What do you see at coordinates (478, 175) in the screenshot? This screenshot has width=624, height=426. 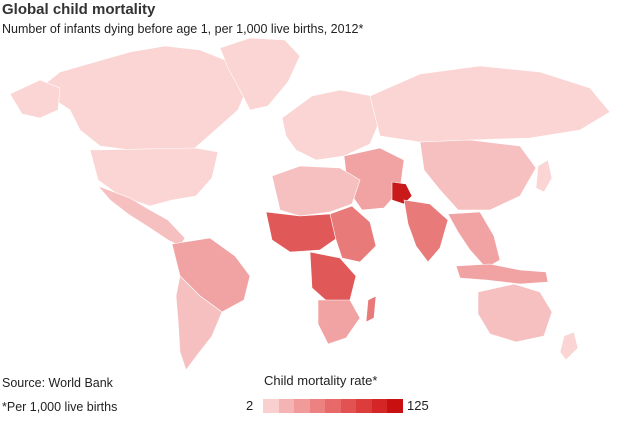 I see `region-china` at bounding box center [478, 175].